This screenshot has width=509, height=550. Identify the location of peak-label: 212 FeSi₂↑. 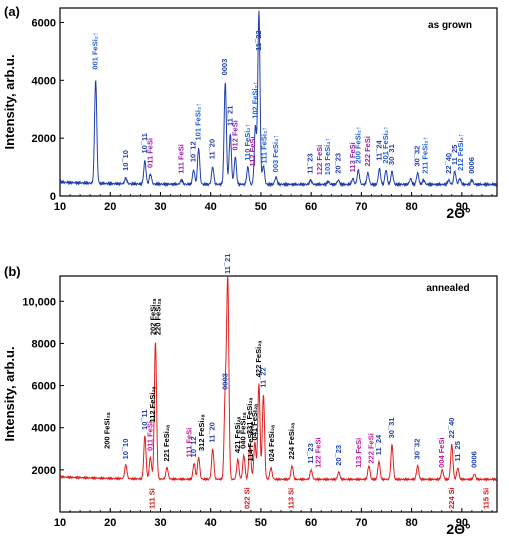
(460, 152).